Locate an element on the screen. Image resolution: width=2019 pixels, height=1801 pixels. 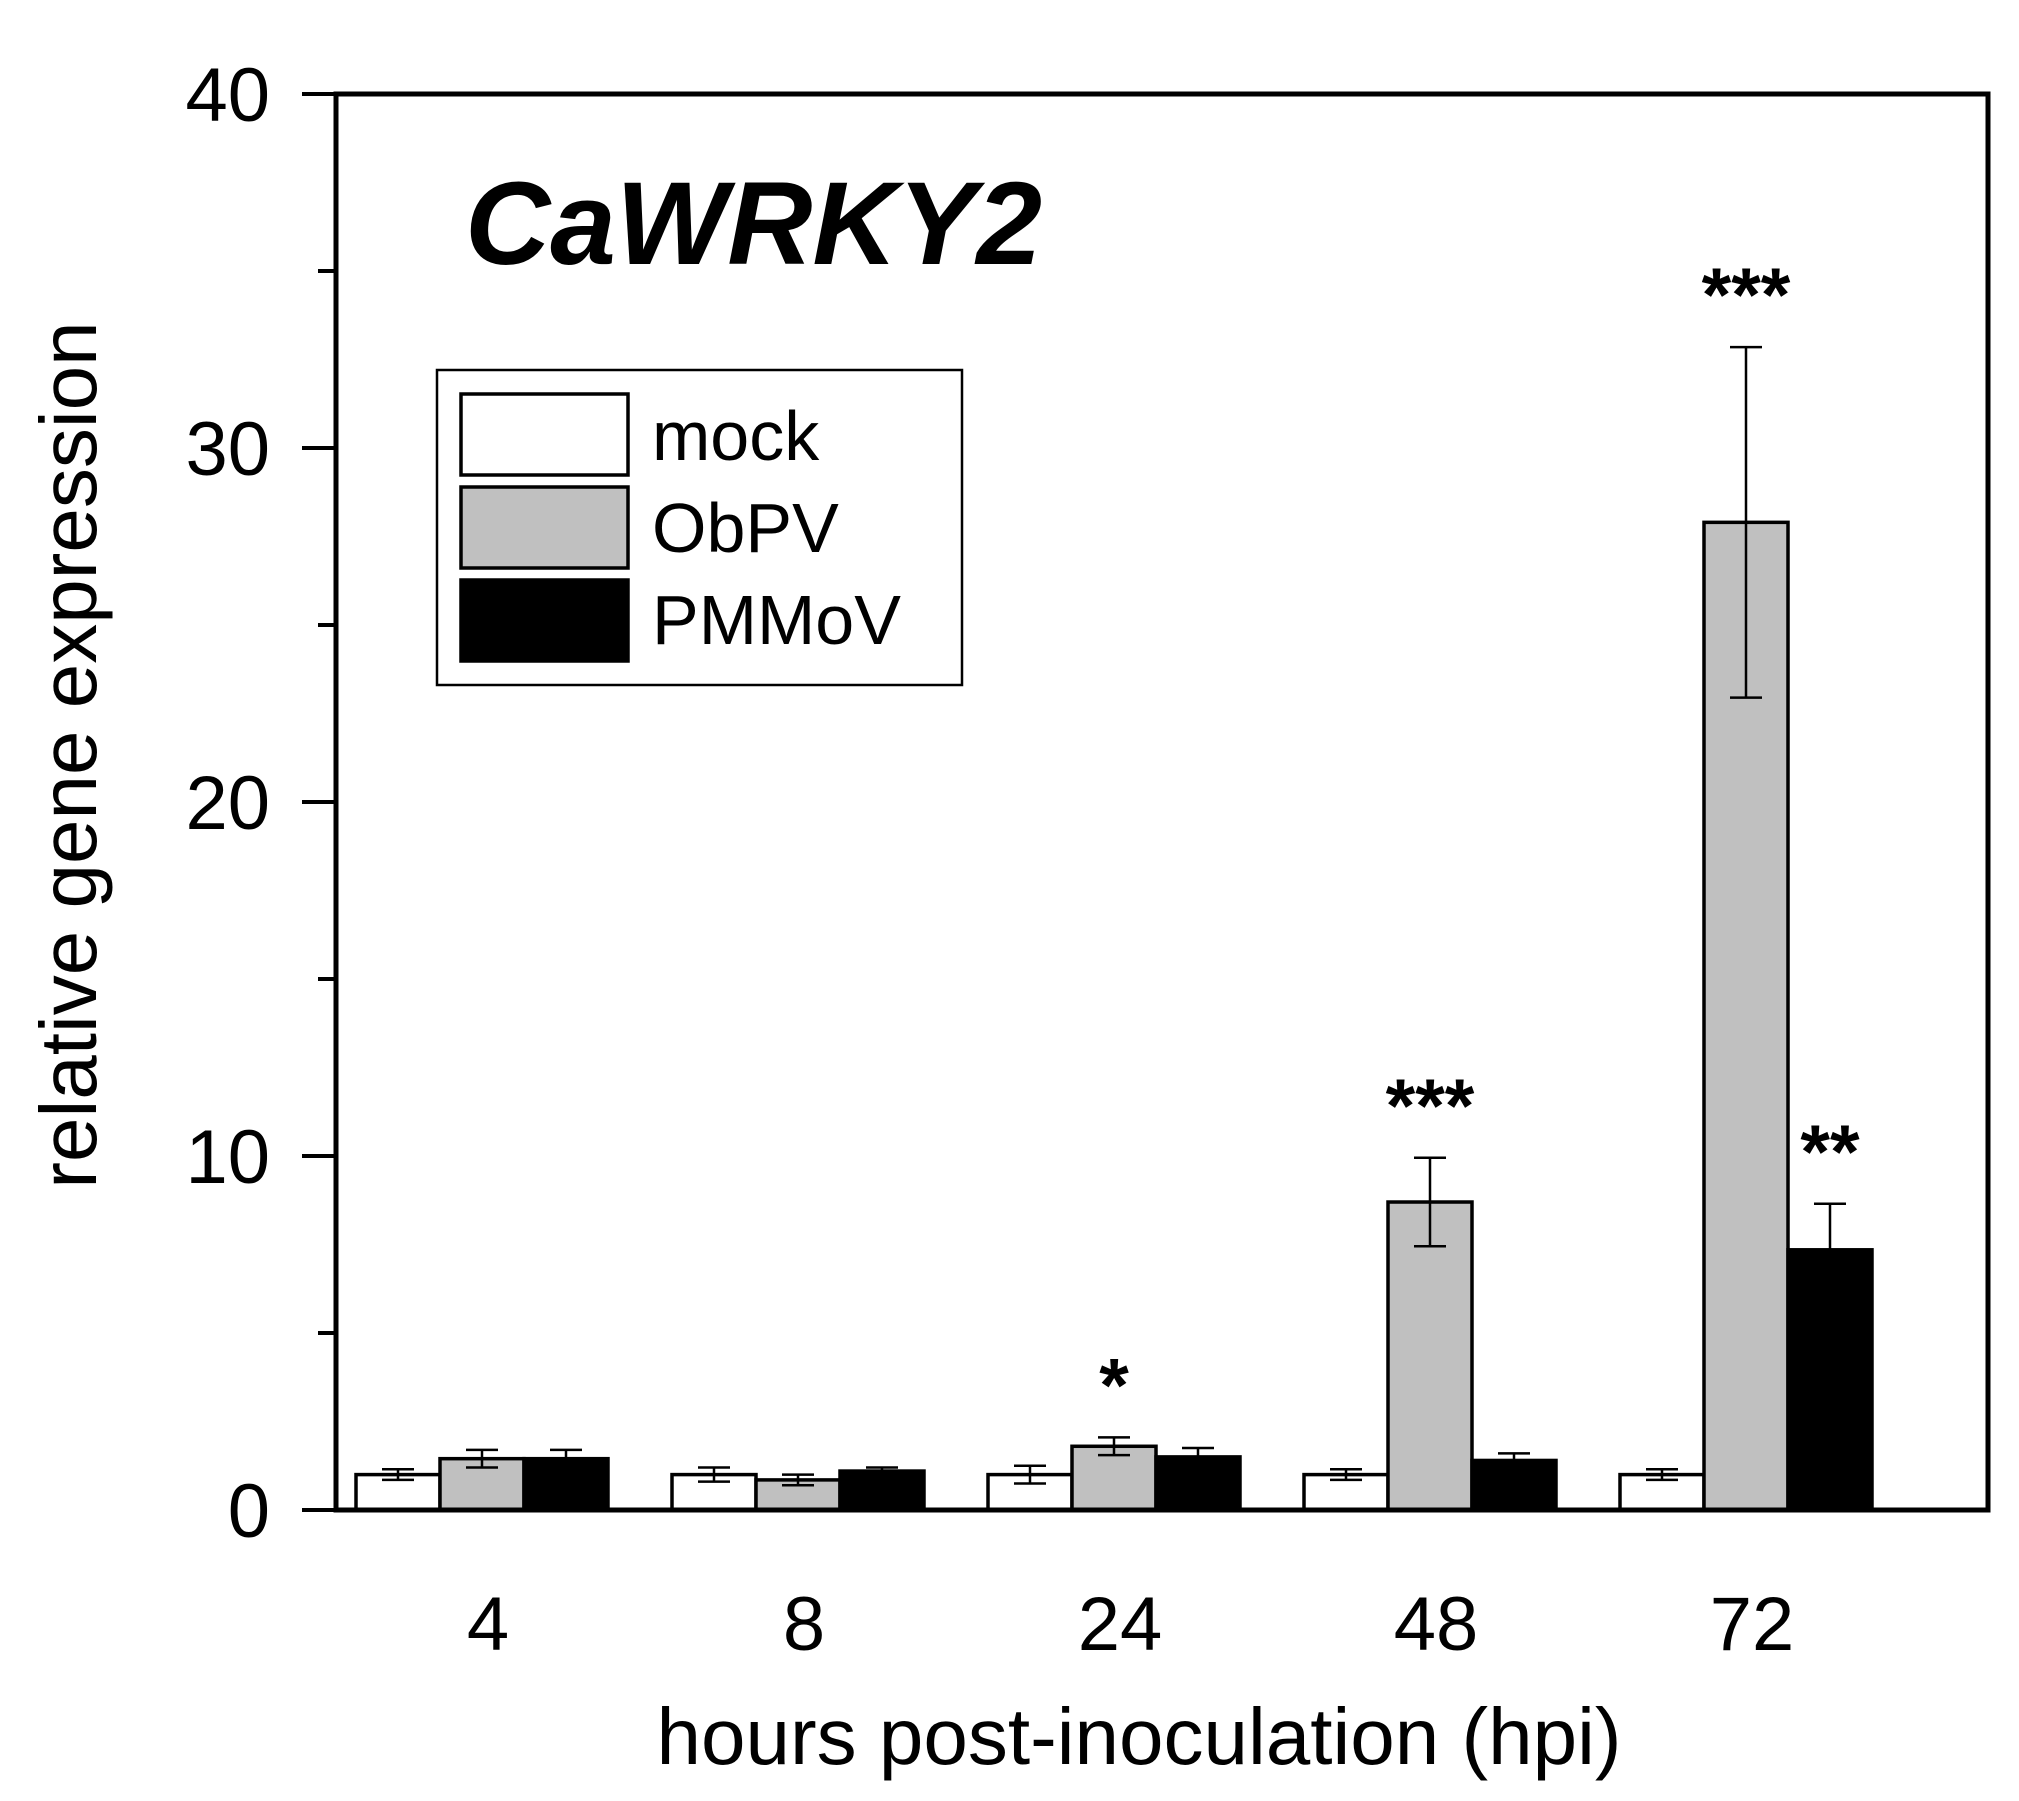
chart-title: CaWRKY2 is located at coordinates (753, 224).